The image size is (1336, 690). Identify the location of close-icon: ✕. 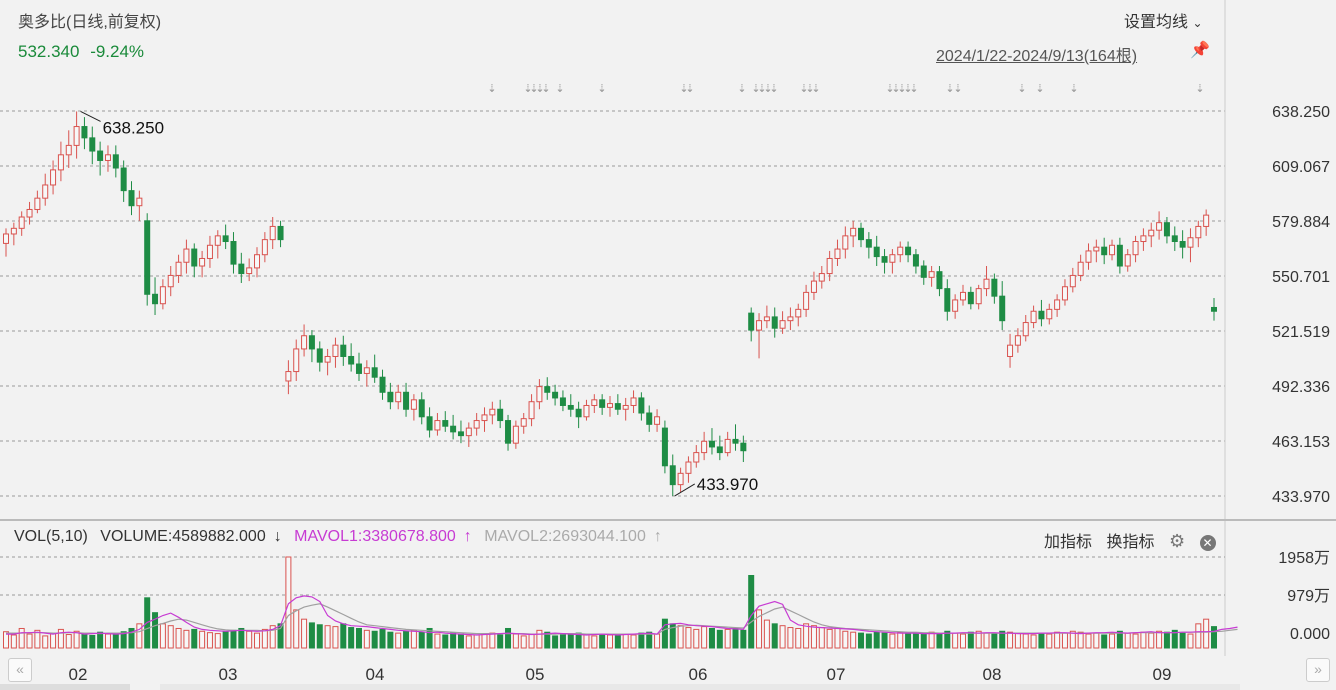
(1207, 542).